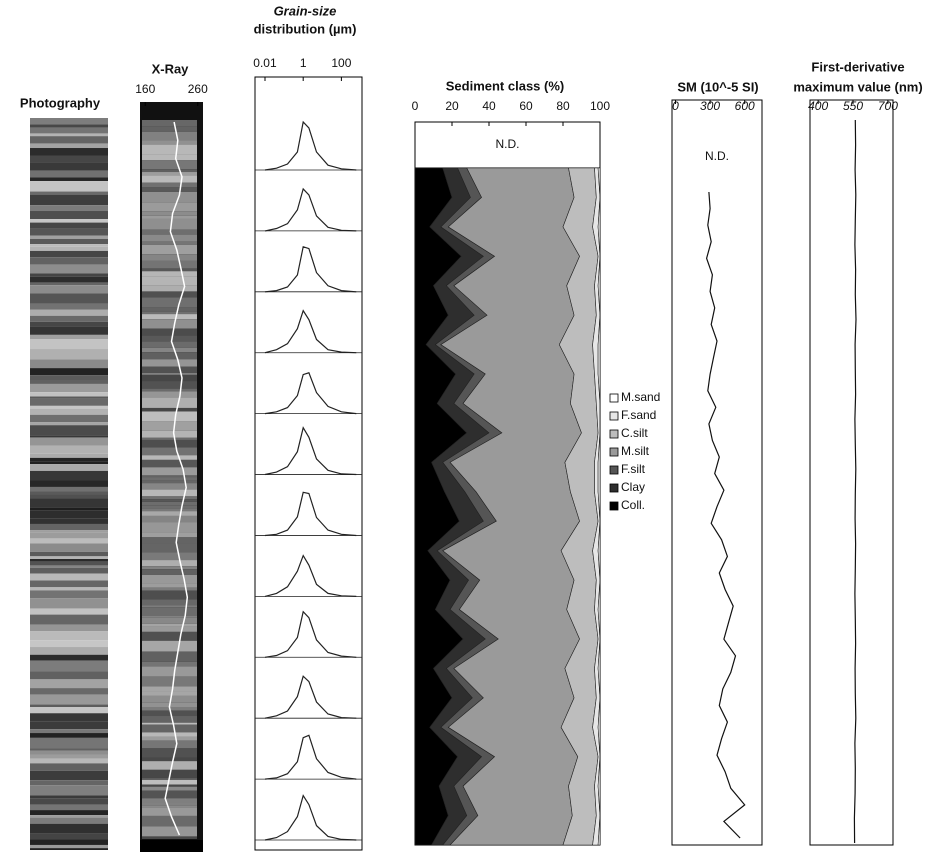 The image size is (934, 858). I want to click on size-curve, so click(310, 634).